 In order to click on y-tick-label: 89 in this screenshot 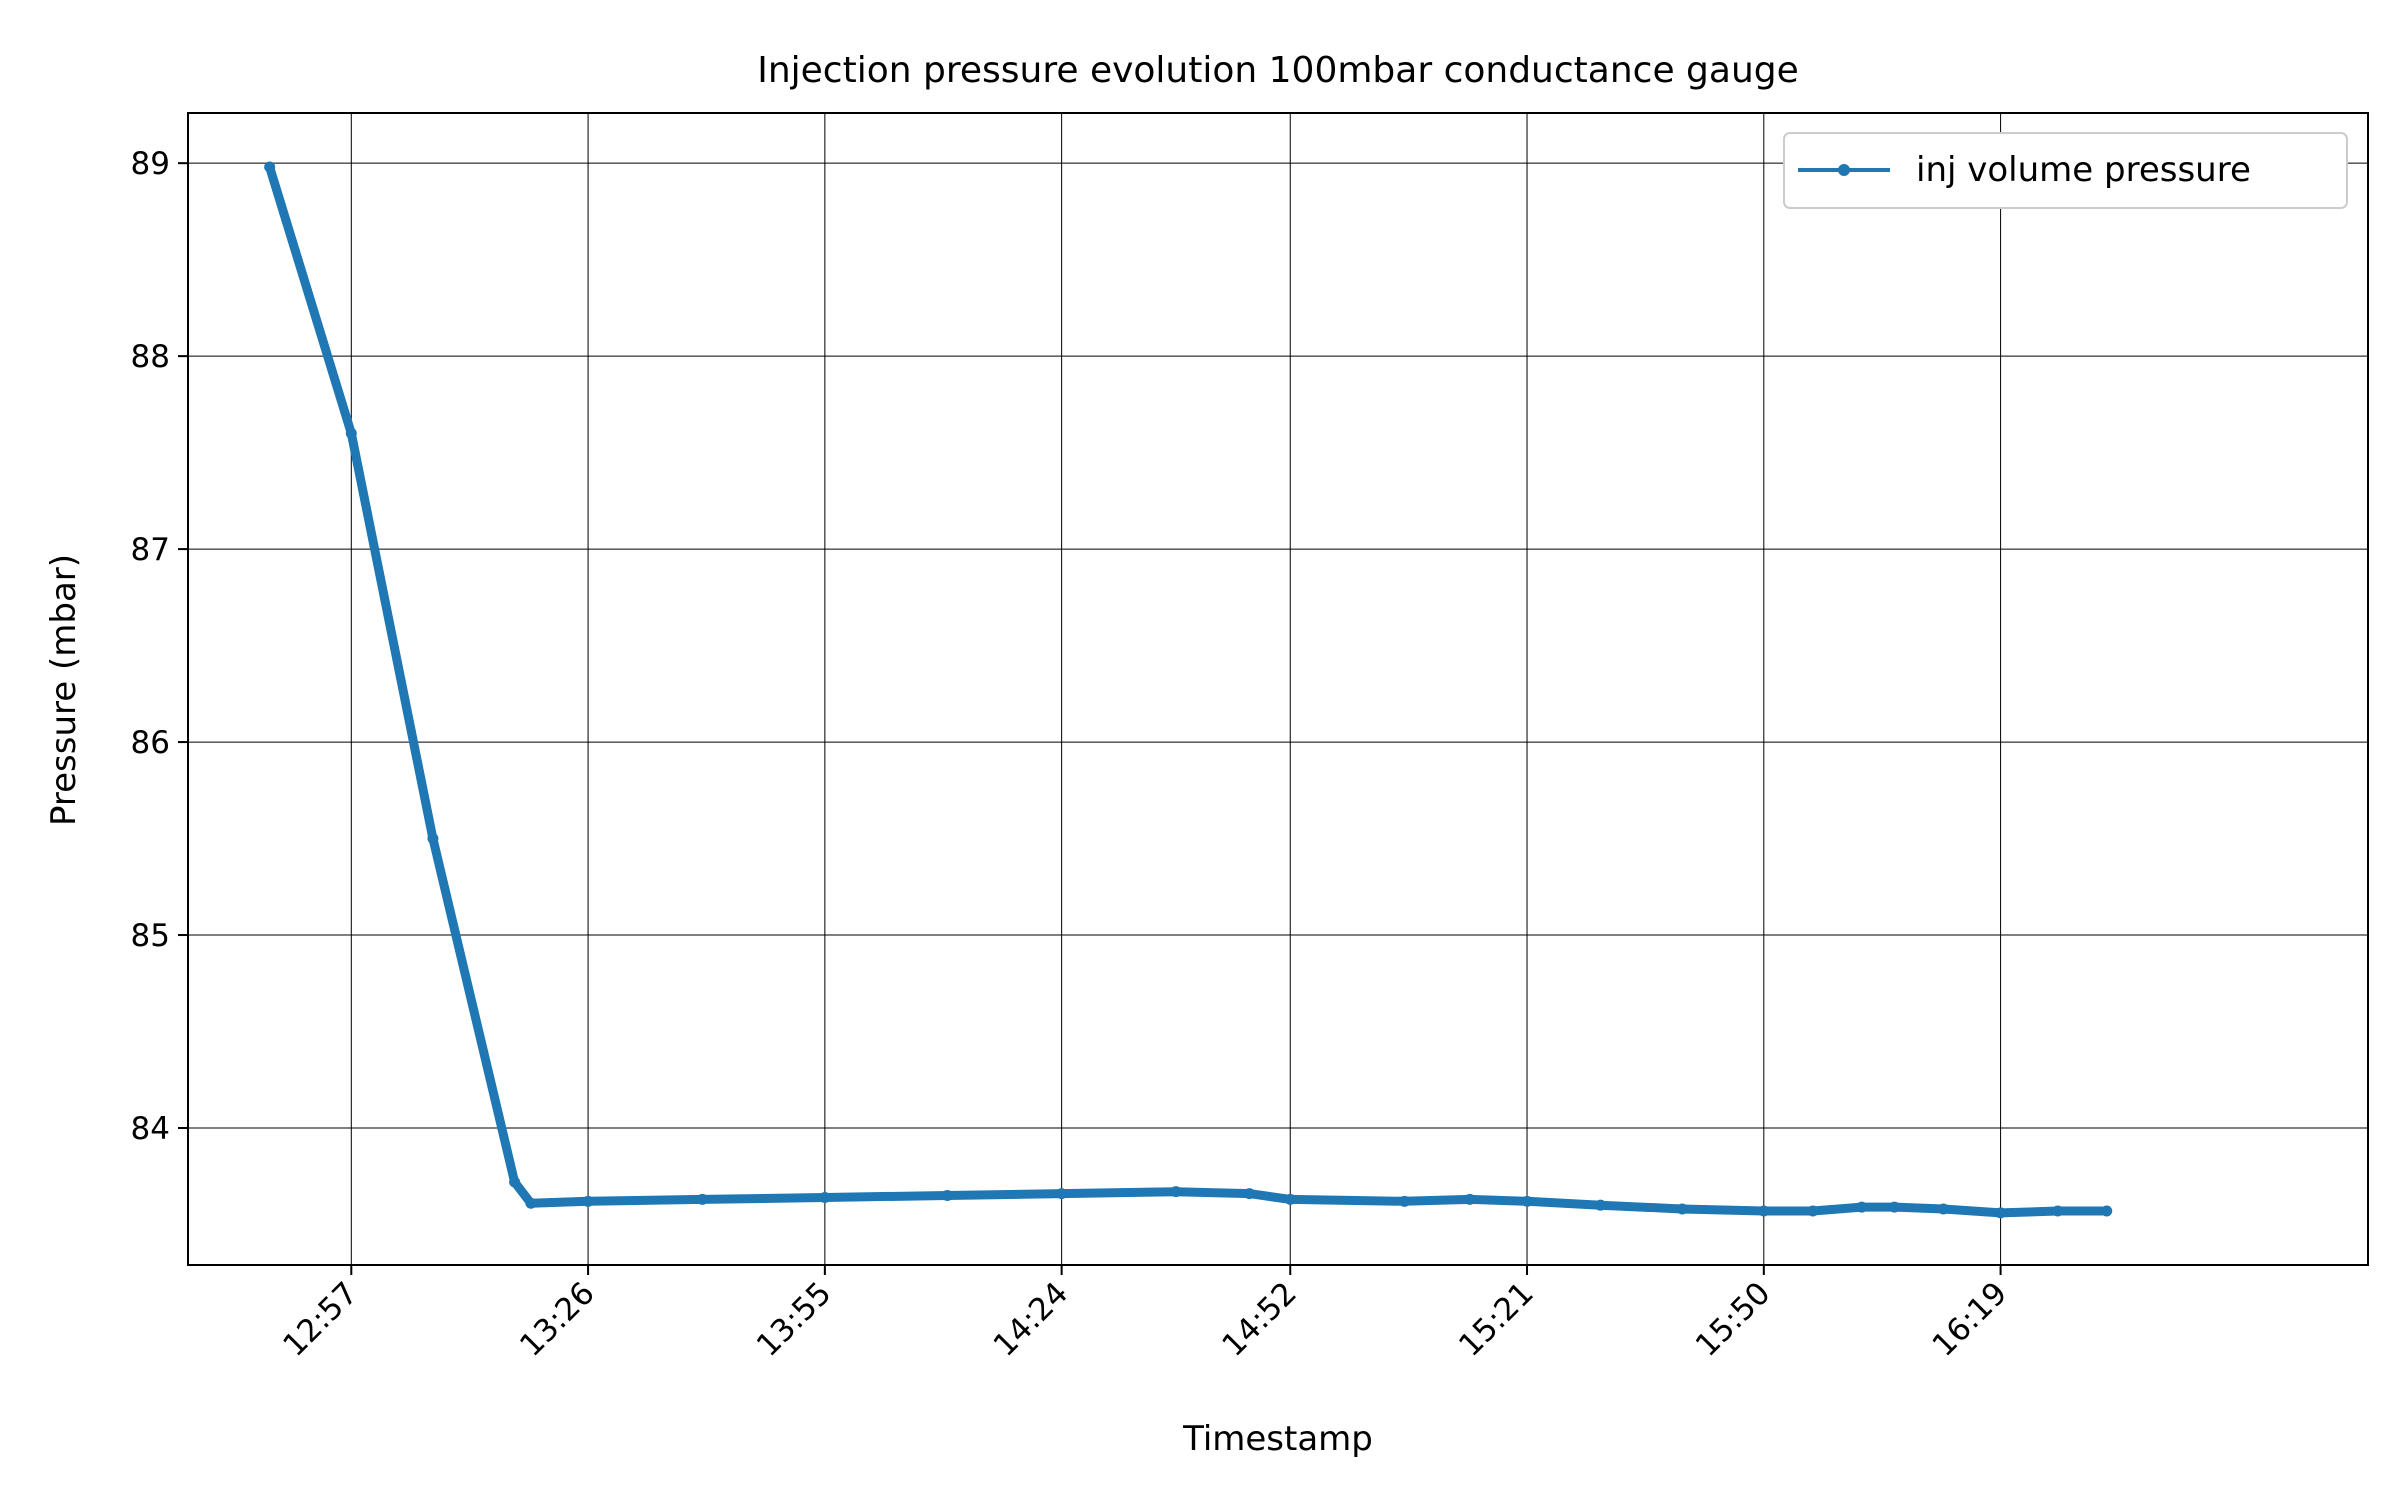, I will do `click(150, 164)`.